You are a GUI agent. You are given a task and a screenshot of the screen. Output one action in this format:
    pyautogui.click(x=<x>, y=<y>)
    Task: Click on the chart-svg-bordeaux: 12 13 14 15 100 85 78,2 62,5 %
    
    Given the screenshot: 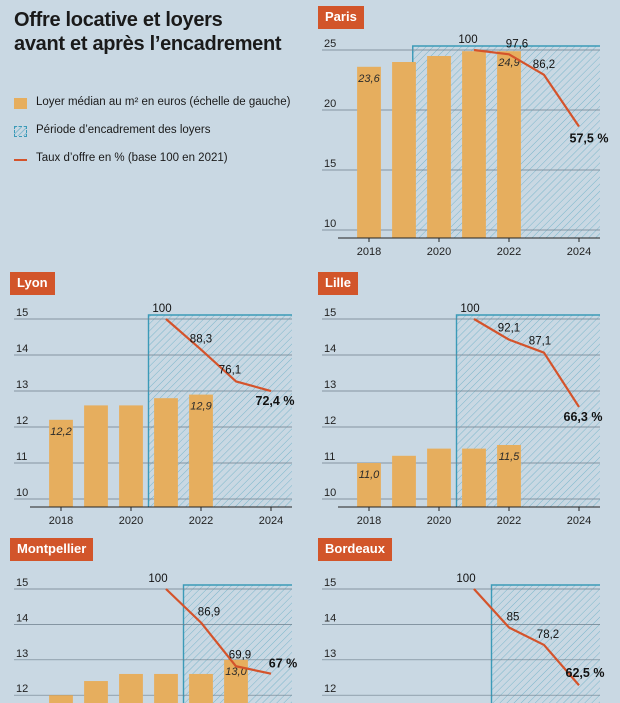 What is the action you would take?
    pyautogui.click(x=463, y=638)
    